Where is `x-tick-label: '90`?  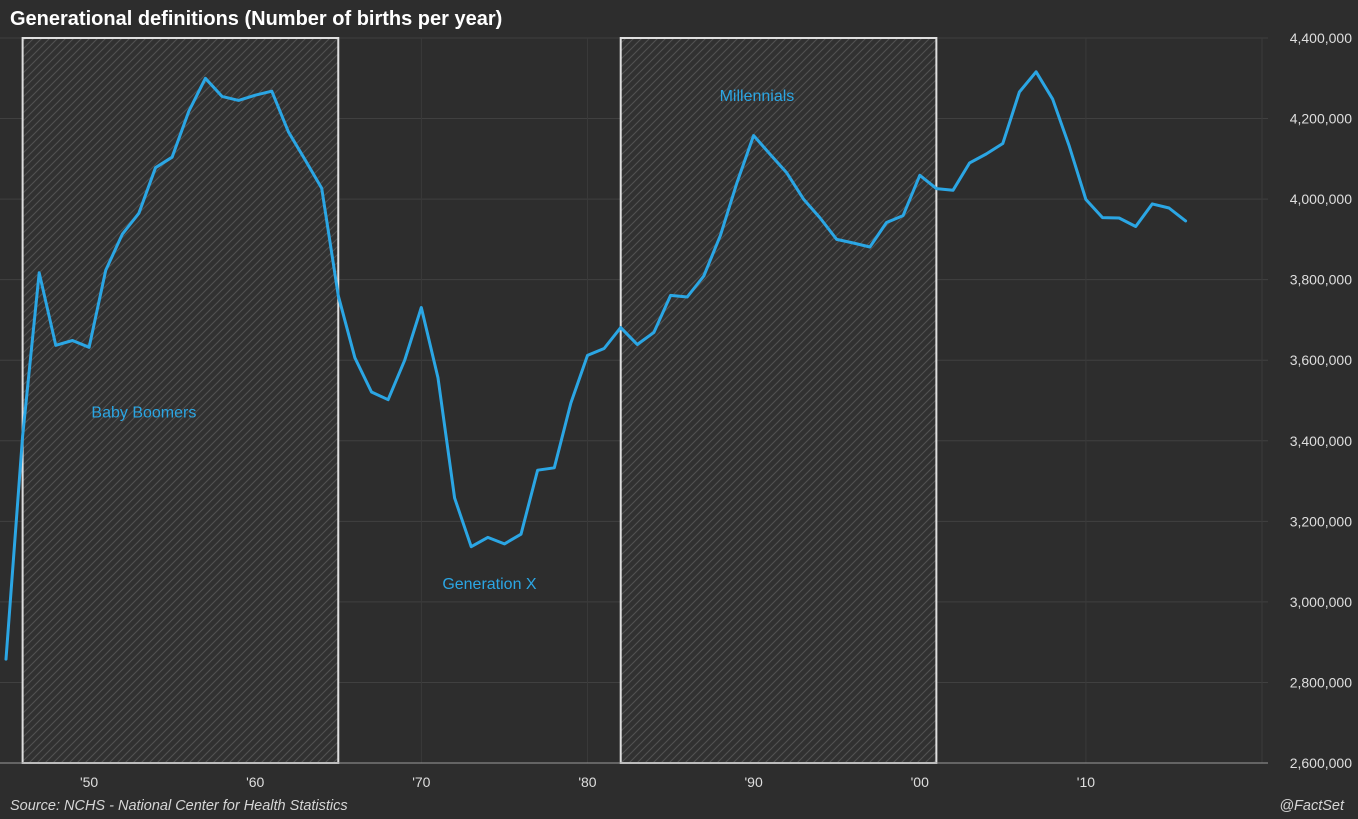 x-tick-label: '90 is located at coordinates (753, 782).